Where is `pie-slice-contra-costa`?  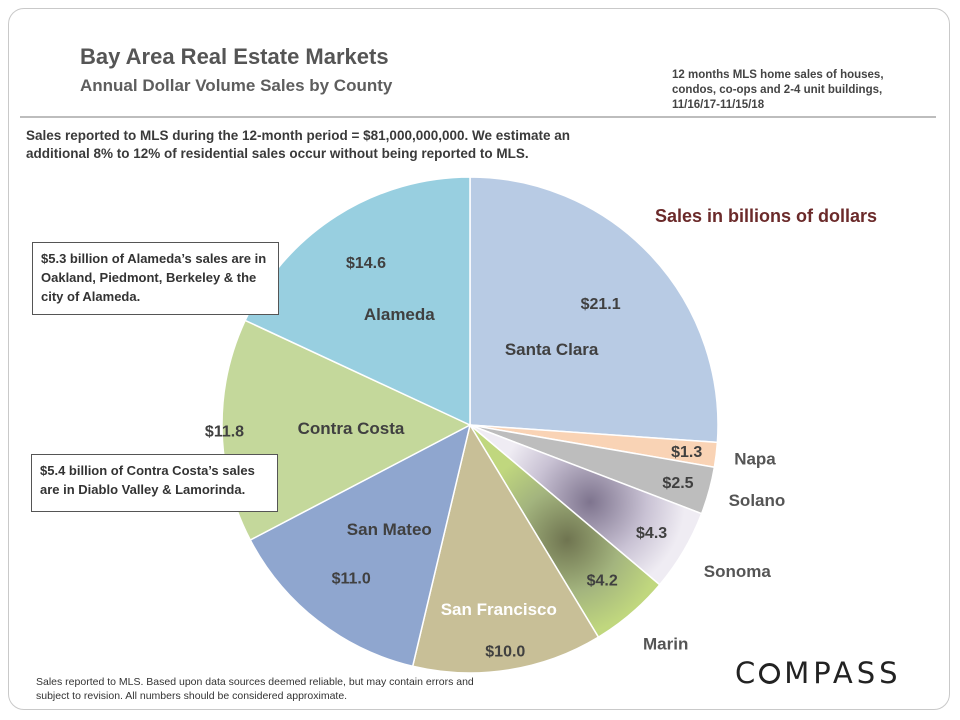
pie-slice-contra-costa is located at coordinates (346, 430).